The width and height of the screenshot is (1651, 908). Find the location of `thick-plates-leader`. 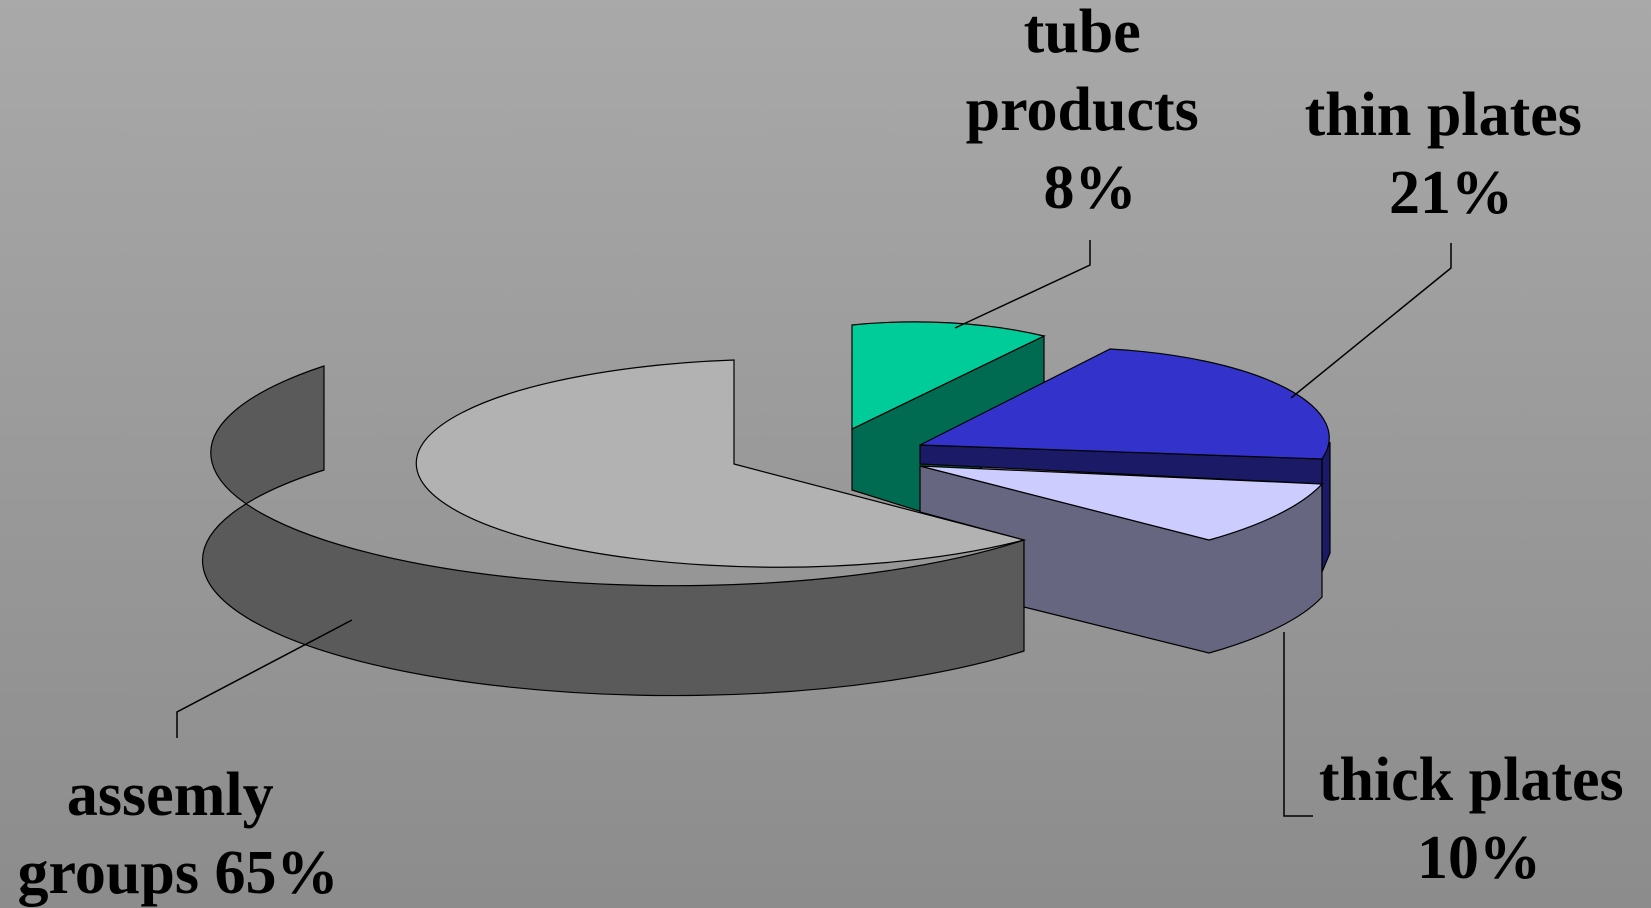

thick-plates-leader is located at coordinates (1298, 724).